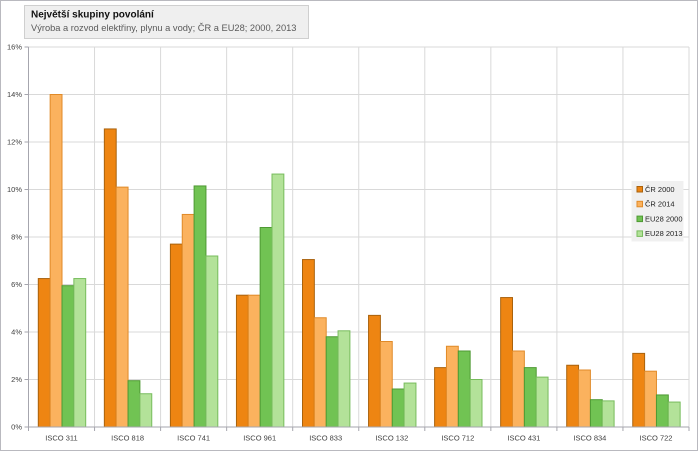  I want to click on svg-text: ISCO 833, so click(325, 438).